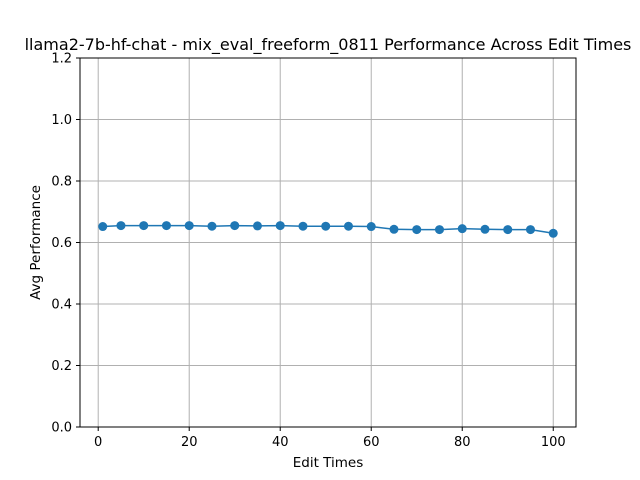  I want to click on x-tick-label: 20, so click(189, 442).